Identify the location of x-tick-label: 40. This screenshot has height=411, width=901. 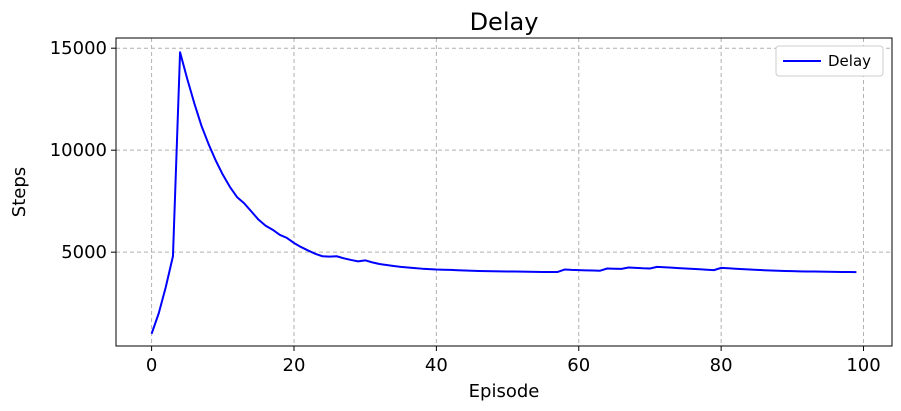
(436, 365).